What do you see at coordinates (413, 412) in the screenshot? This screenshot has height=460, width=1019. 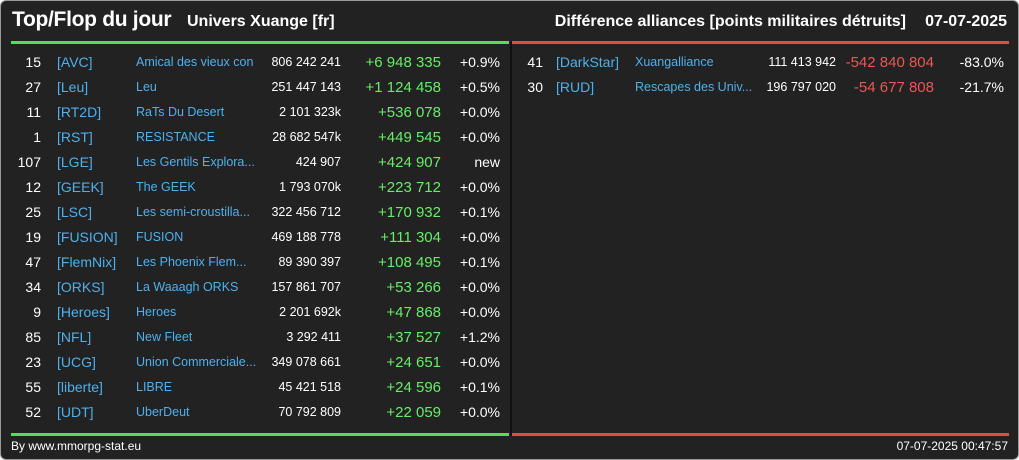 I see `points-difference: +22 059` at bounding box center [413, 412].